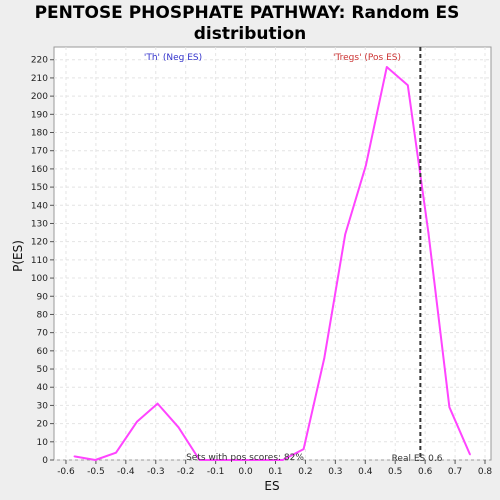  What do you see at coordinates (39, 206) in the screenshot?
I see `y-tick-label: 140` at bounding box center [39, 206].